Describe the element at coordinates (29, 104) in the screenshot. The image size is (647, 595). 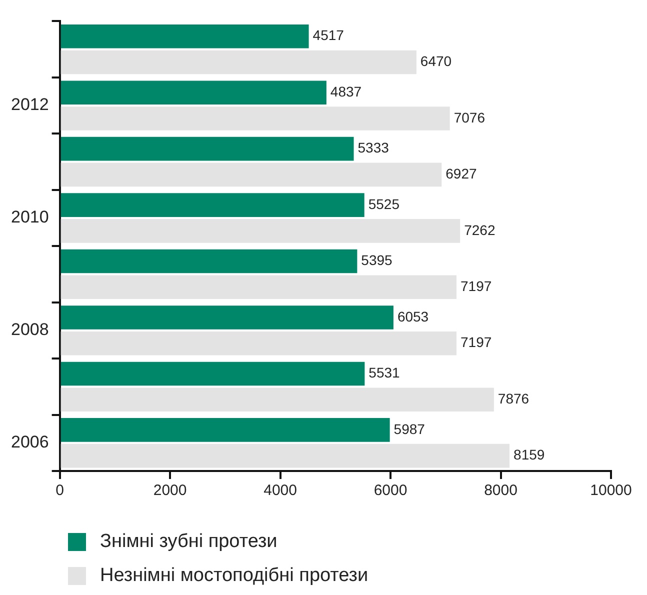
I see `y-tick-label: 2012` at that location.